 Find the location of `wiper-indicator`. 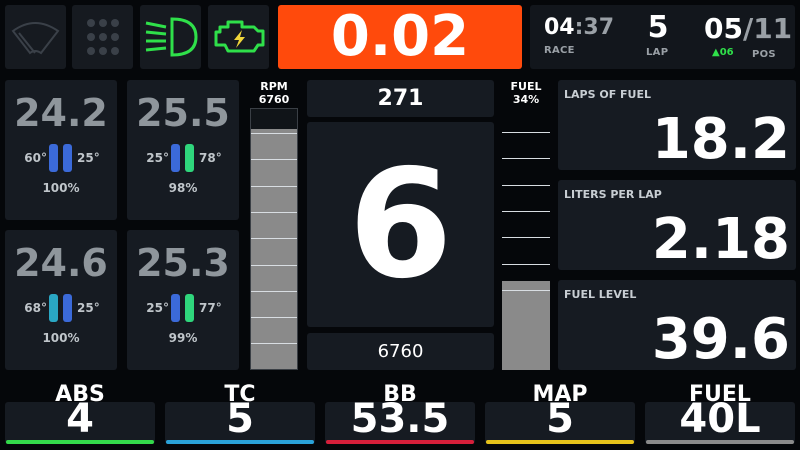

wiper-indicator is located at coordinates (35, 37).